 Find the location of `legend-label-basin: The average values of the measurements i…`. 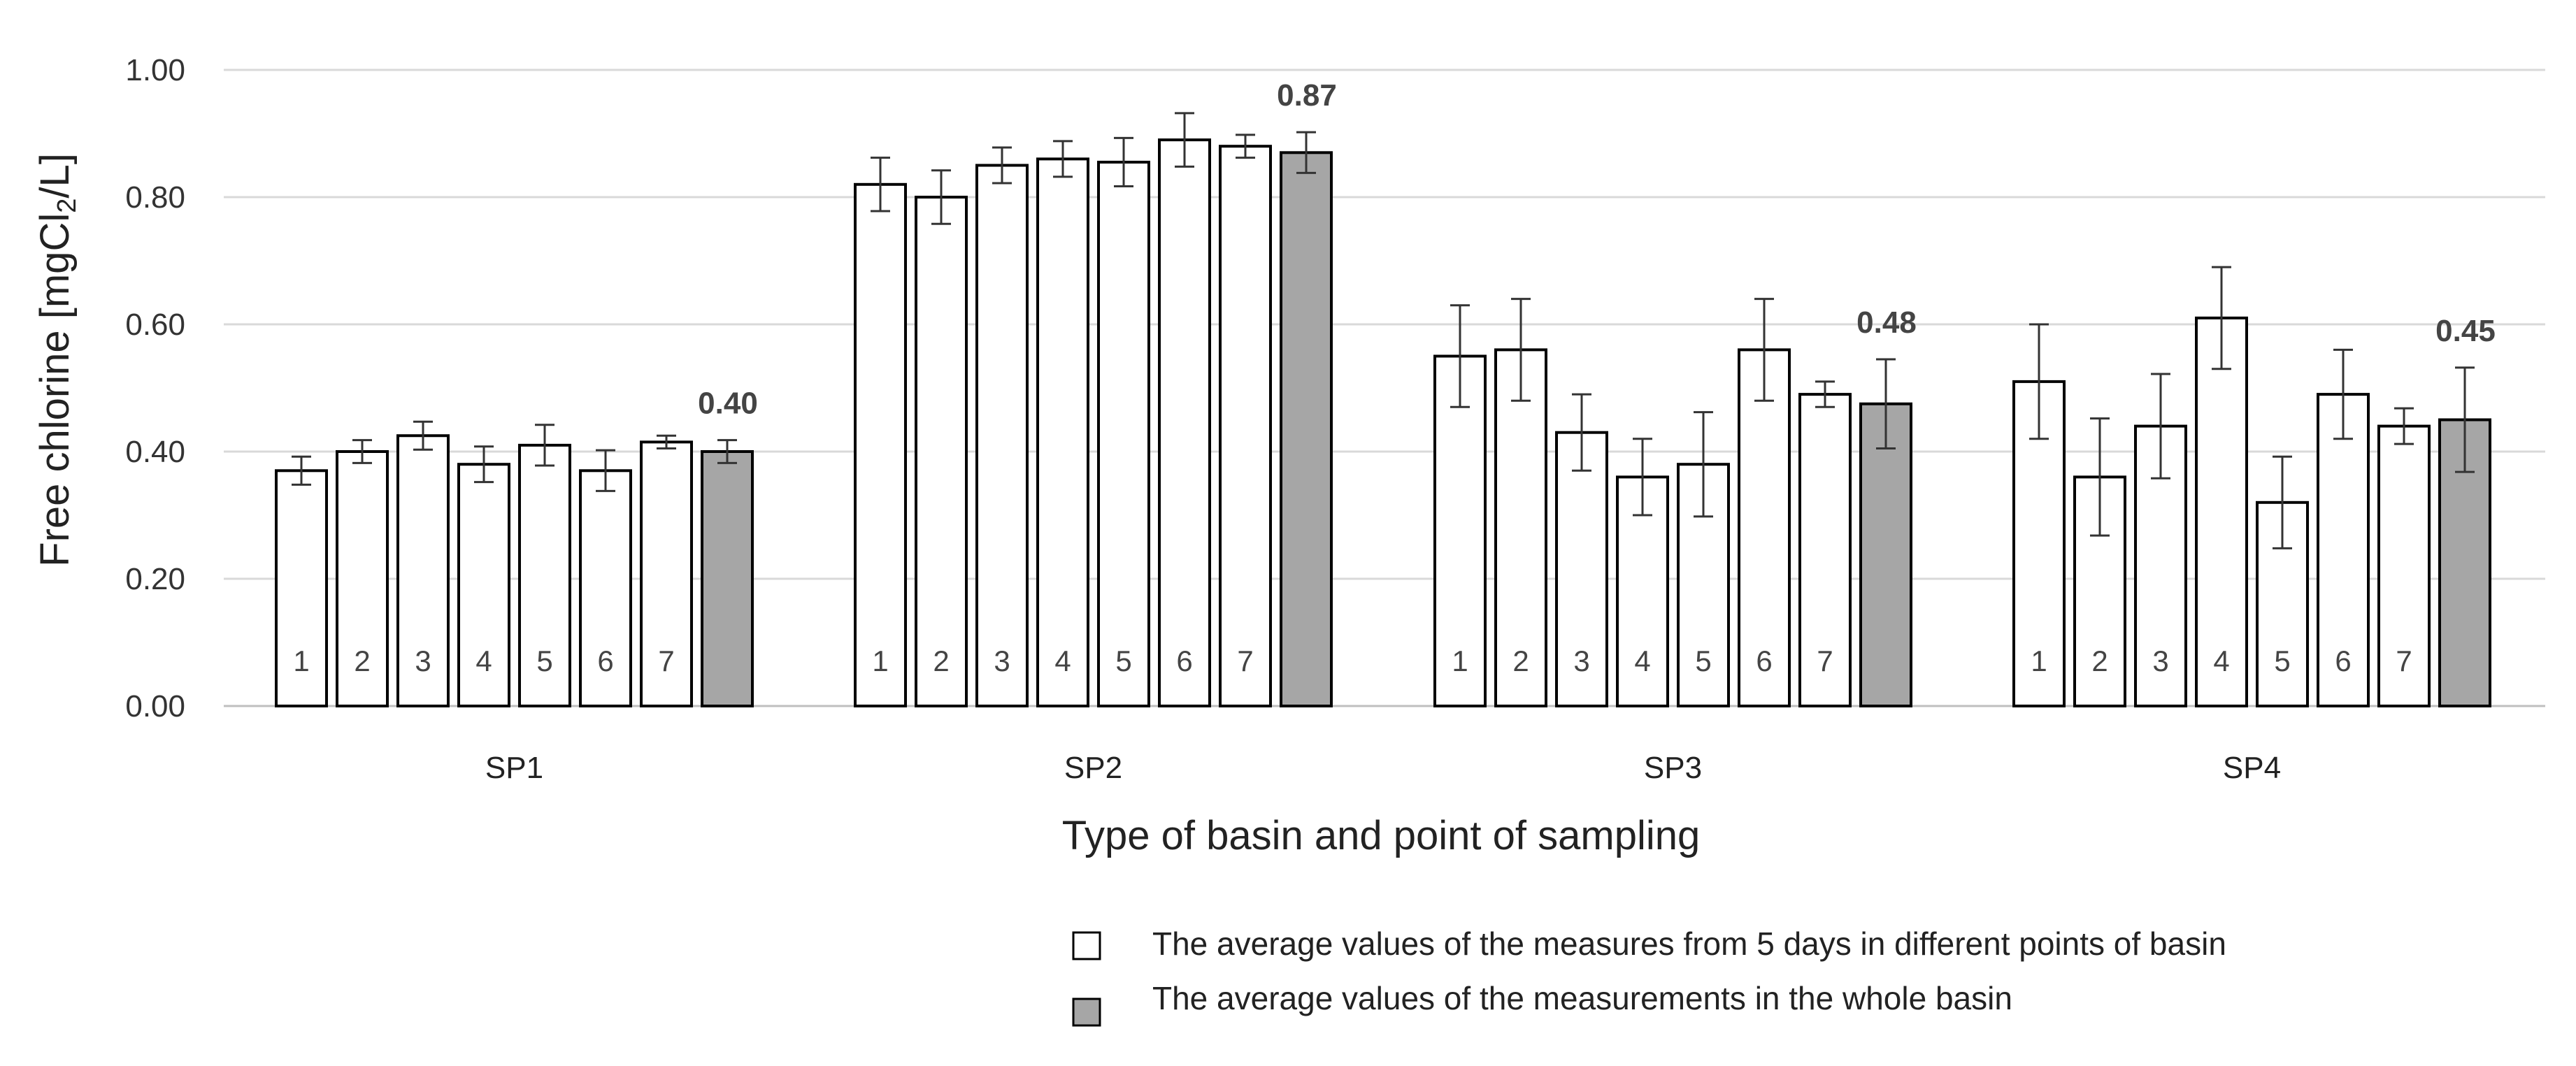

legend-label-basin: The average values of the measurements i… is located at coordinates (1582, 998).